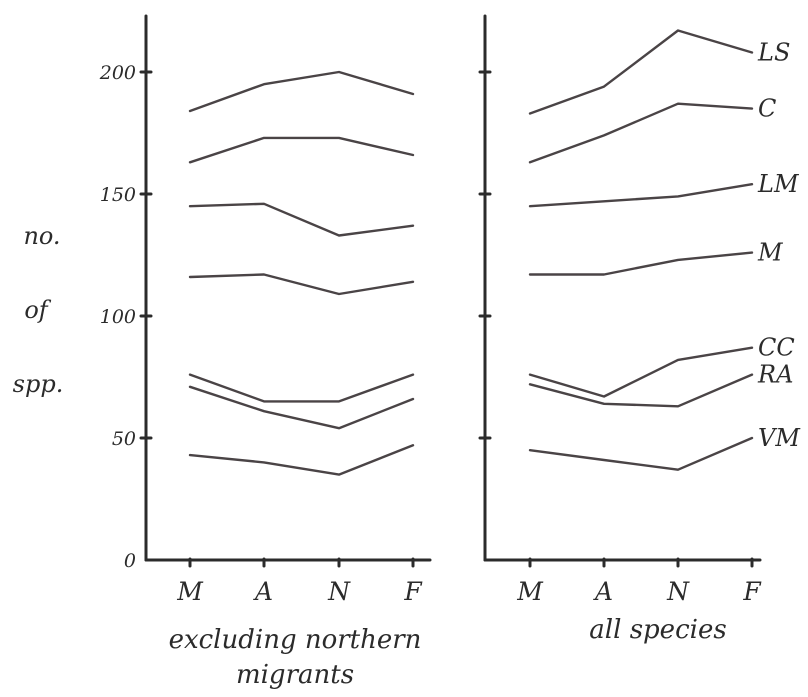 This screenshot has height=697, width=808. Describe the element at coordinates (37, 310) in the screenshot. I see `y-axis-label-of: of` at that location.